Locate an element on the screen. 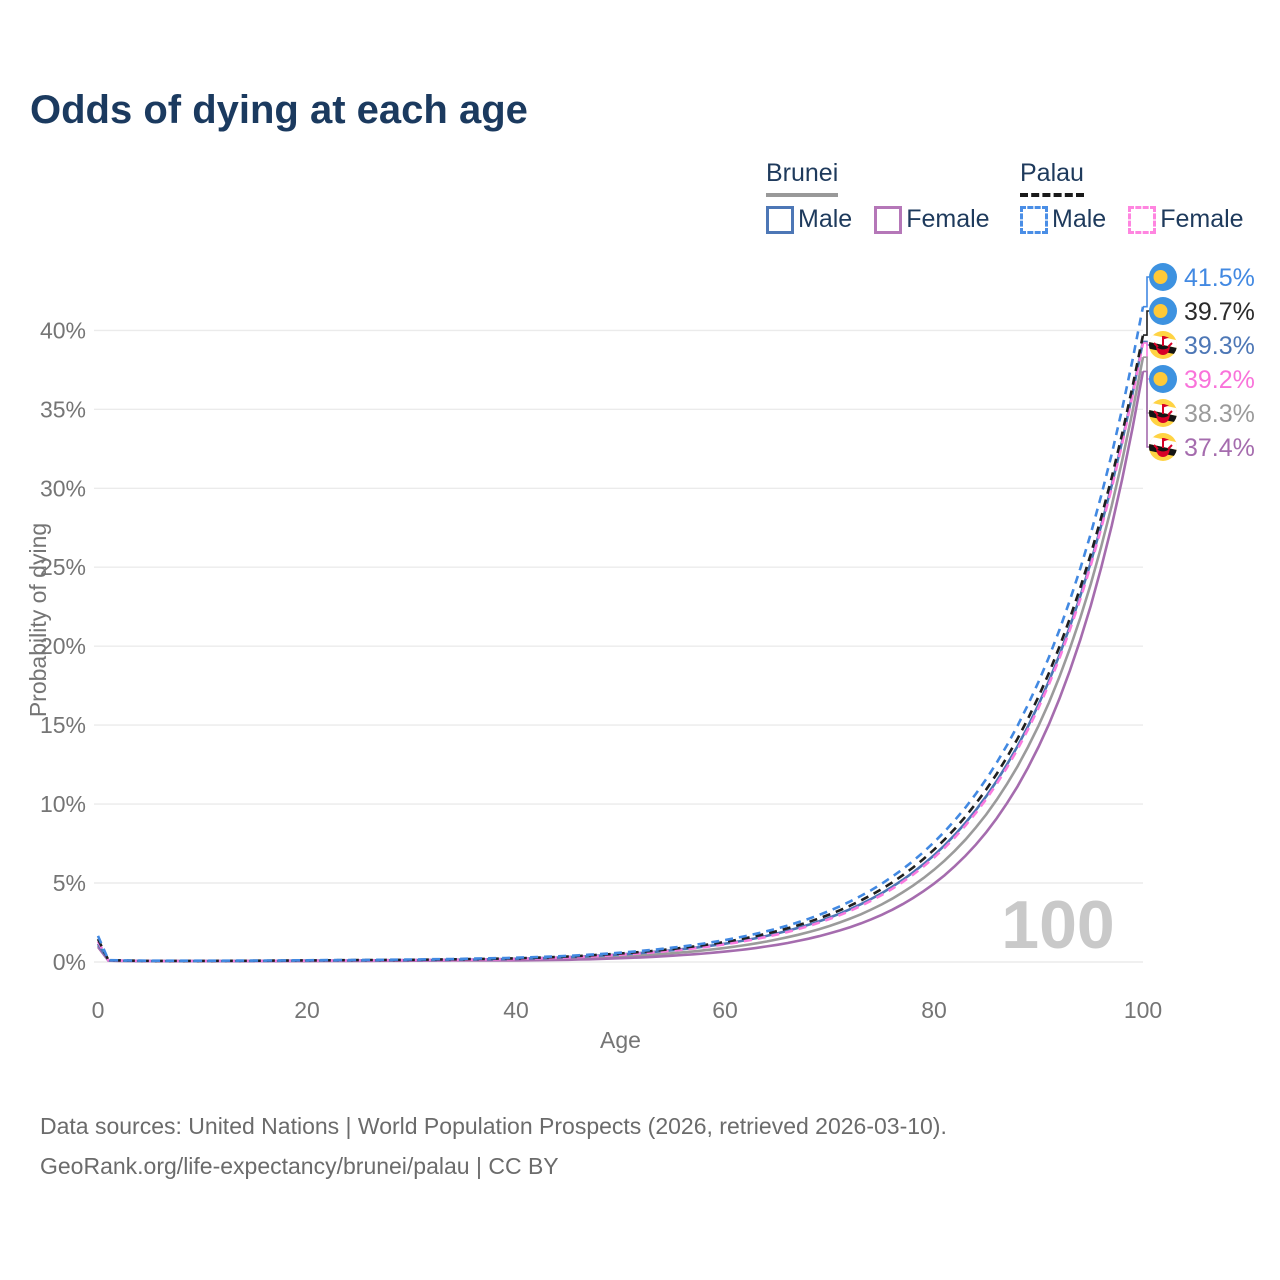 The image size is (1280, 1280). legend-item-brunei-male: Male is located at coordinates (809, 219).